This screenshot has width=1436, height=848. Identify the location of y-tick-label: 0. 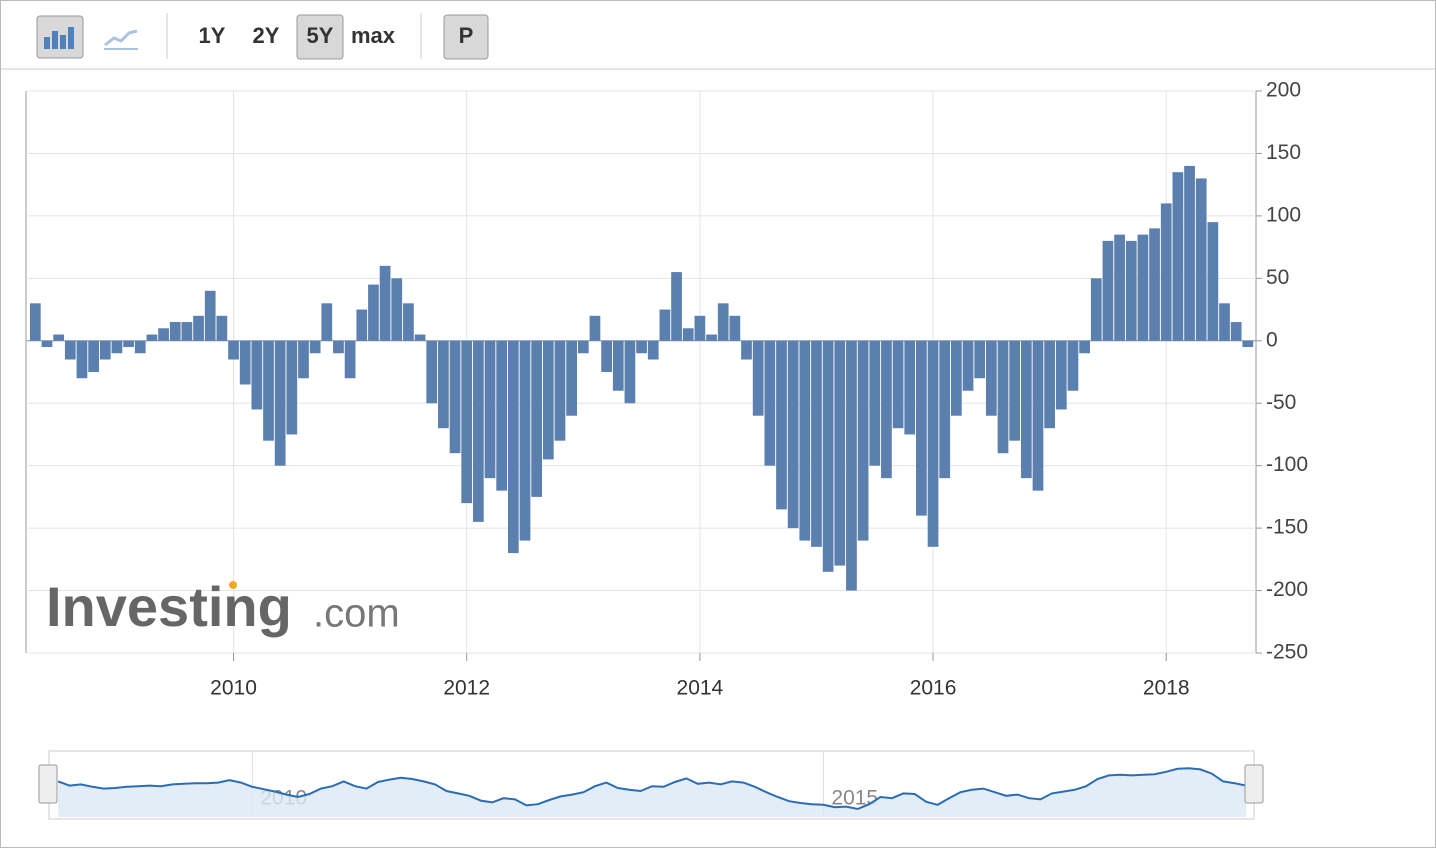
(1272, 339).